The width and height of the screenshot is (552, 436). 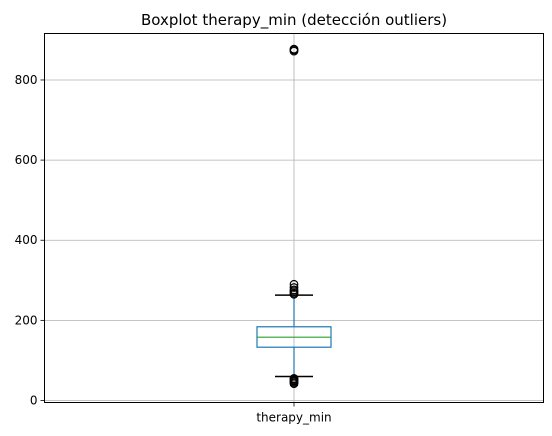 What do you see at coordinates (26, 240) in the screenshot?
I see `y-tick-label: 400` at bounding box center [26, 240].